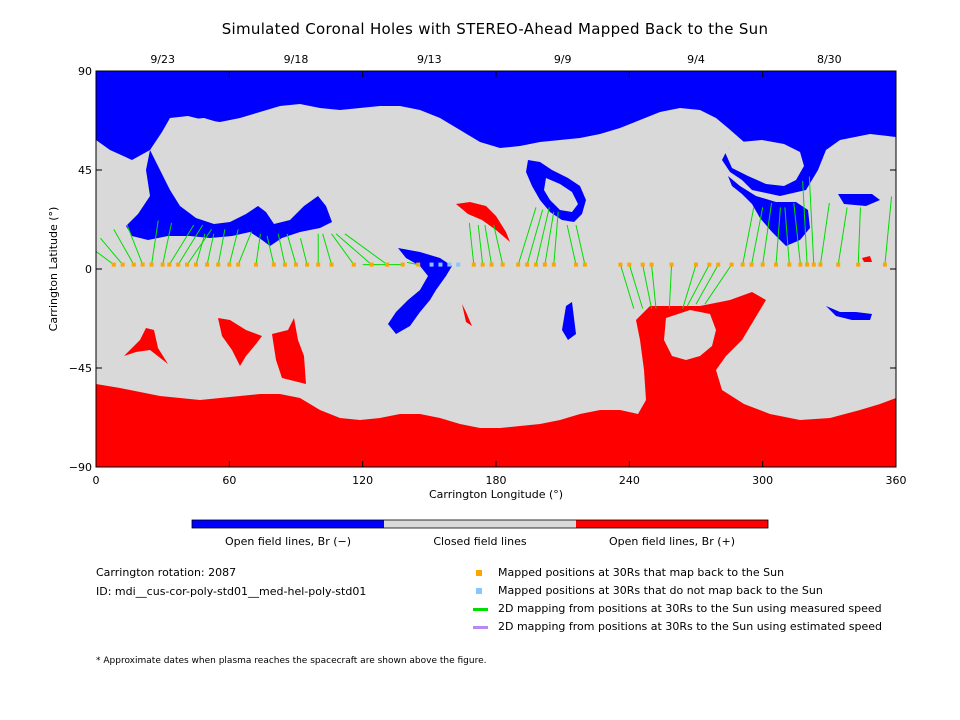  What do you see at coordinates (629, 480) in the screenshot?
I see `x-tick-label-4: 240` at bounding box center [629, 480].